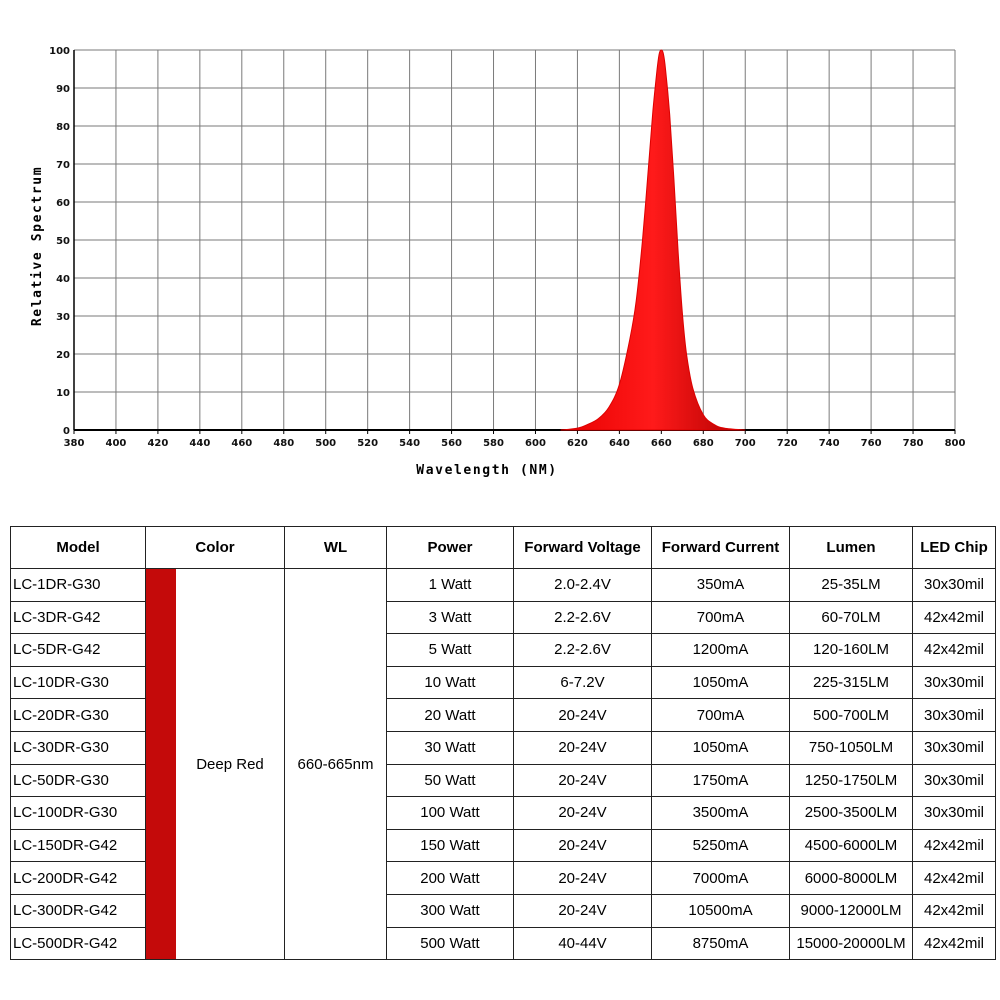  I want to click on x-tick-label: 760, so click(871, 443).